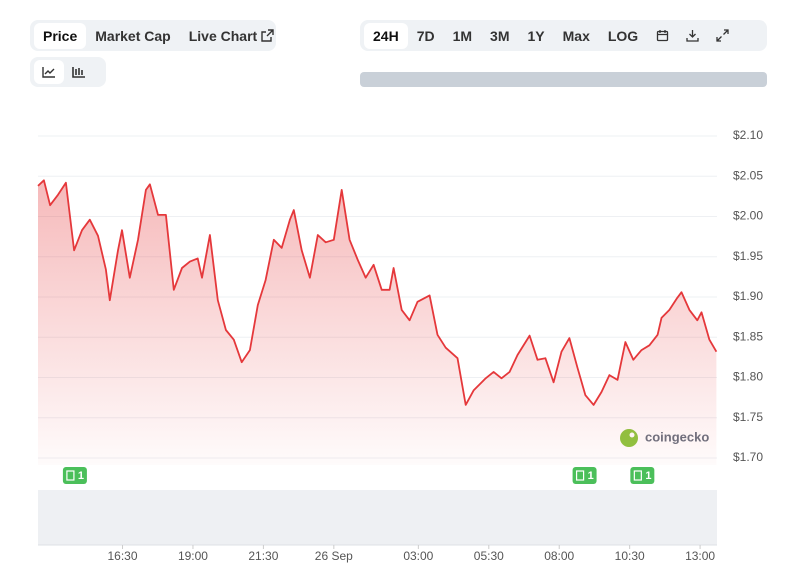 Image resolution: width=794 pixels, height=572 pixels. I want to click on x-tick-label: 05:30, so click(489, 556).